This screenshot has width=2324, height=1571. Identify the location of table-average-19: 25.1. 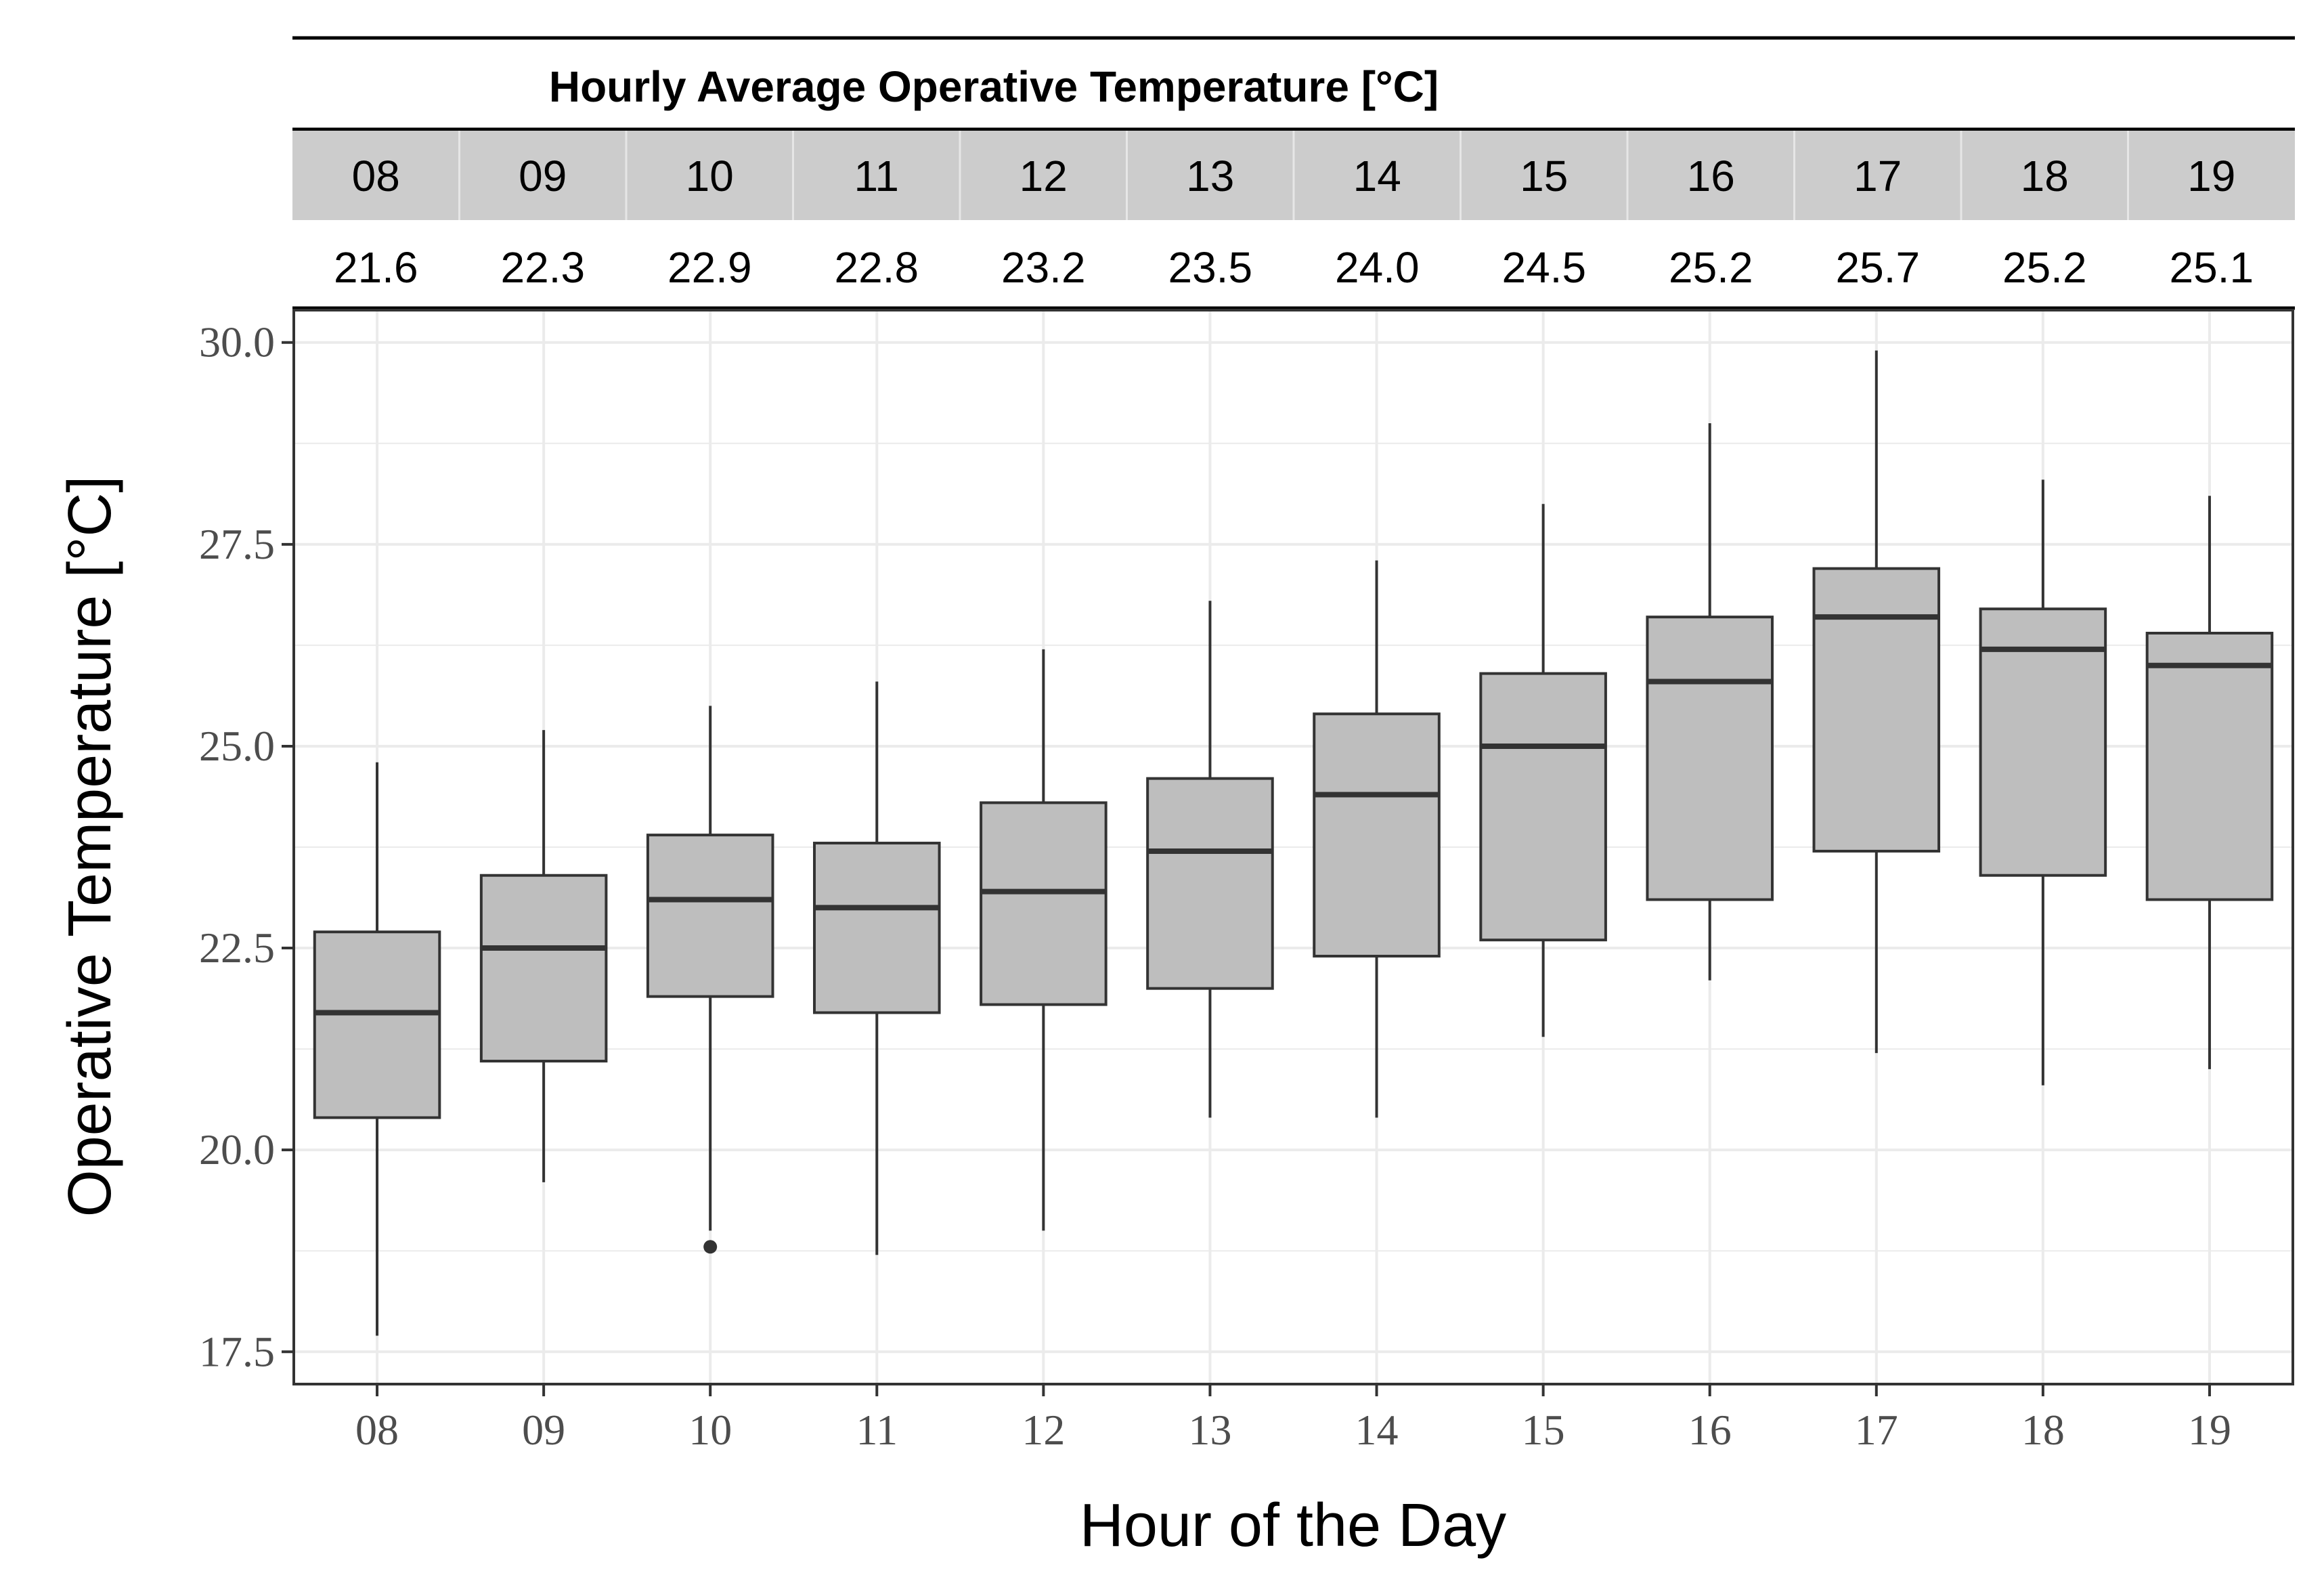
(2211, 267).